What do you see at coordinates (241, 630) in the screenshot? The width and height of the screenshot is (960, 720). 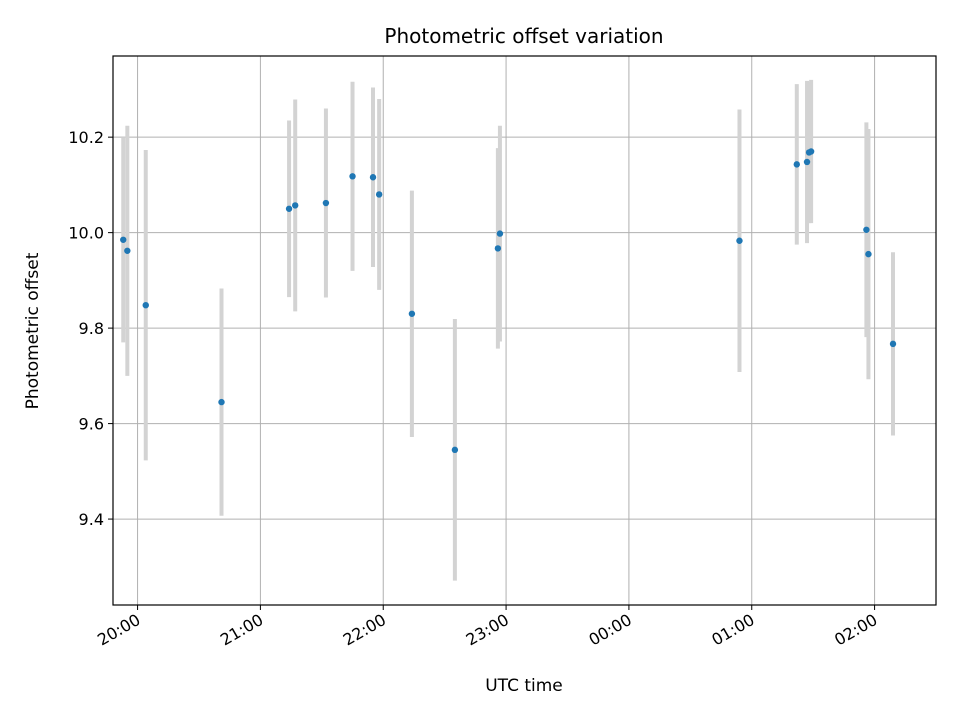 I see `x-tick-label: 21:00` at bounding box center [241, 630].